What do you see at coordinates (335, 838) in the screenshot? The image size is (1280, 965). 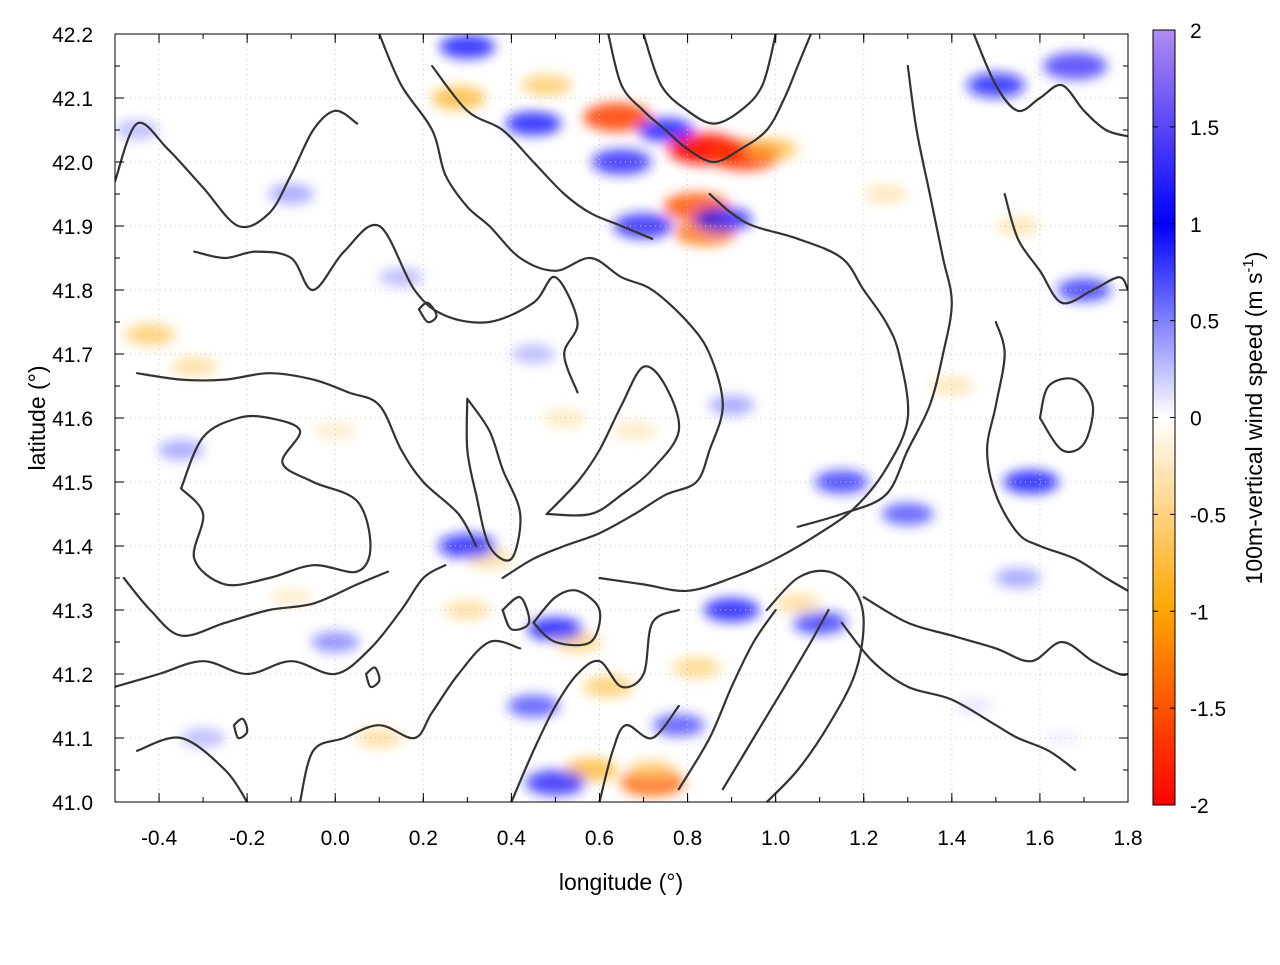 I see `x-tick-label-2: 0.0` at bounding box center [335, 838].